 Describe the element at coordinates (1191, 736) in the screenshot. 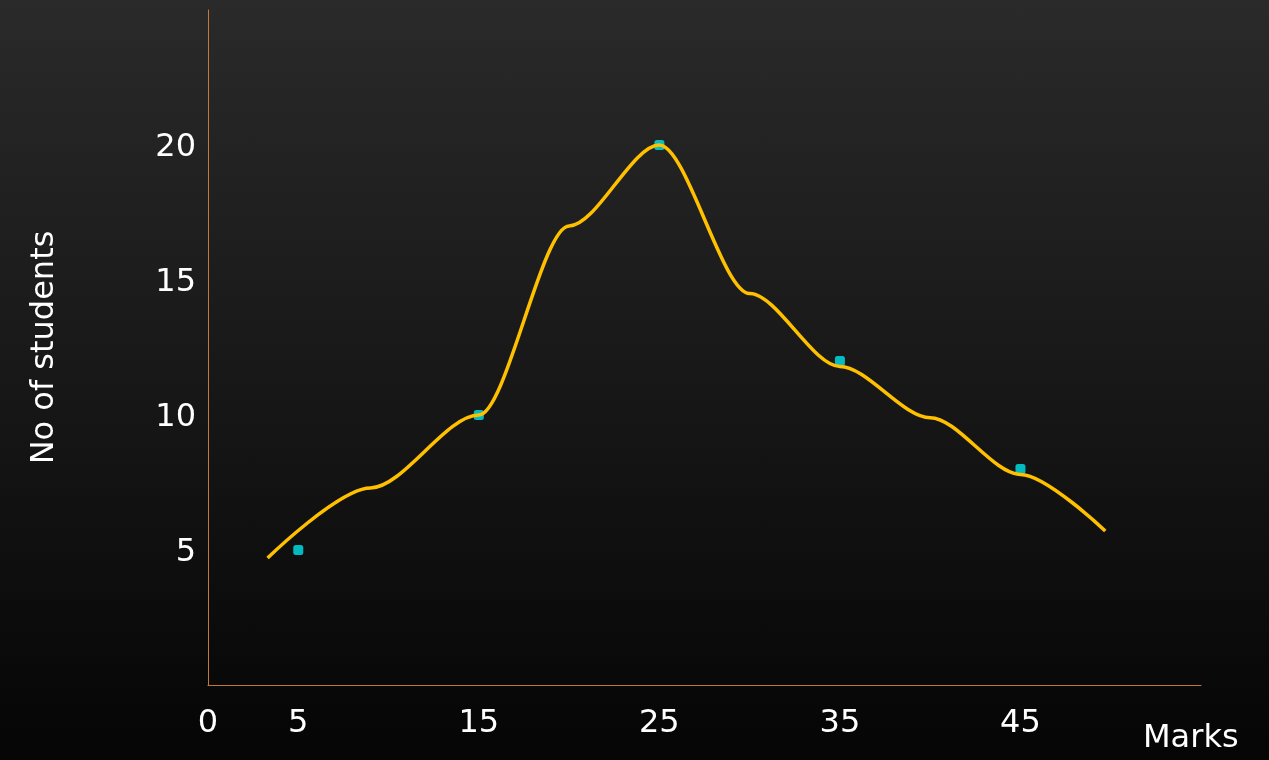

I see `x-axis-title: Marks` at that location.